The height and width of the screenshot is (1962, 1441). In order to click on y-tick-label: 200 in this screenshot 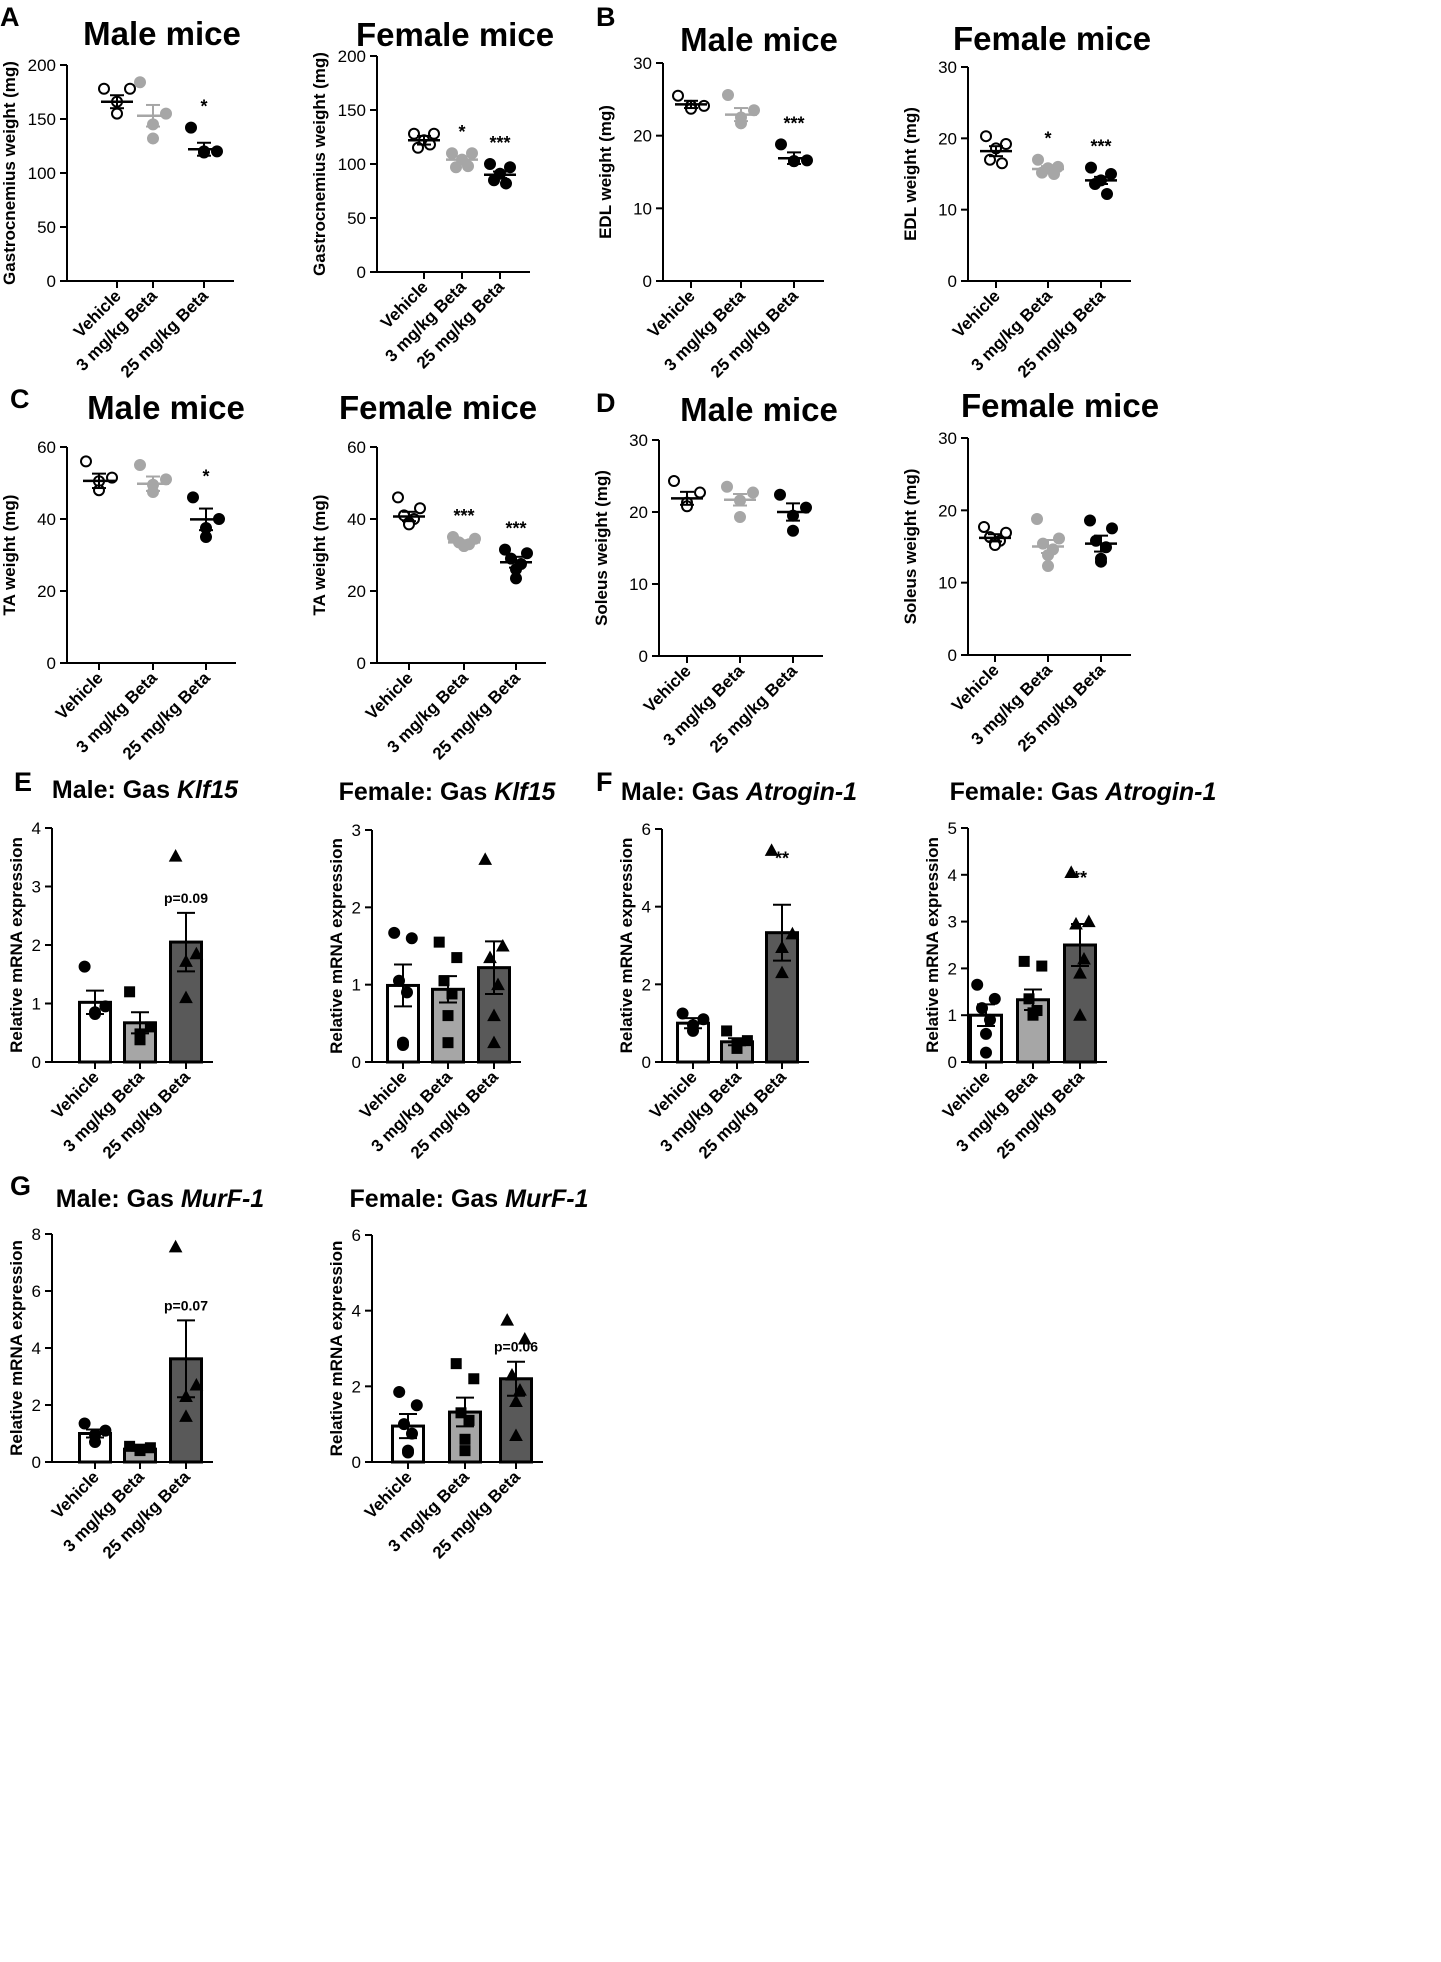, I will do `click(352, 56)`.